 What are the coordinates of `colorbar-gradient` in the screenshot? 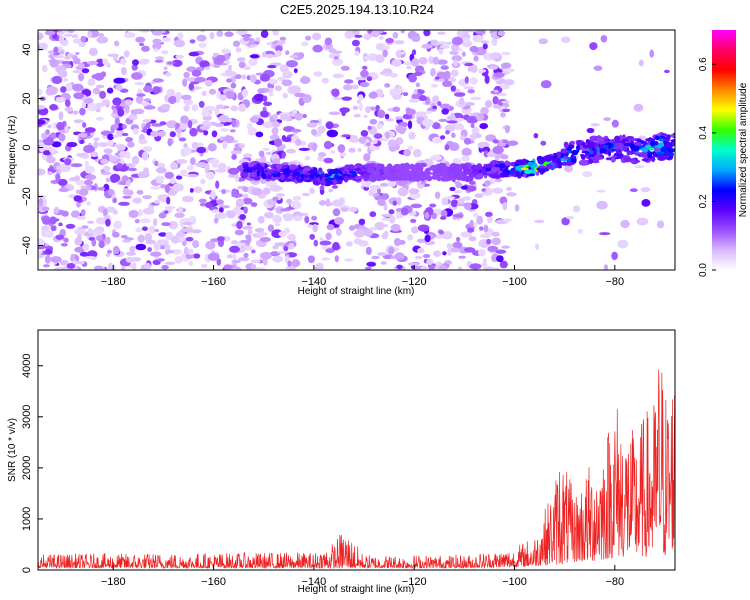 It's located at (724, 150).